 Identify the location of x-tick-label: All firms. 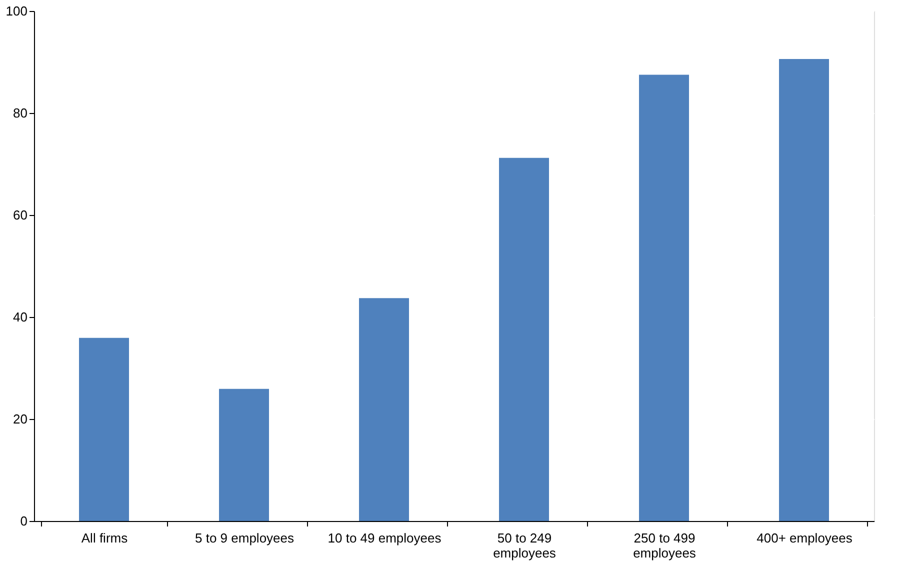
(104, 538).